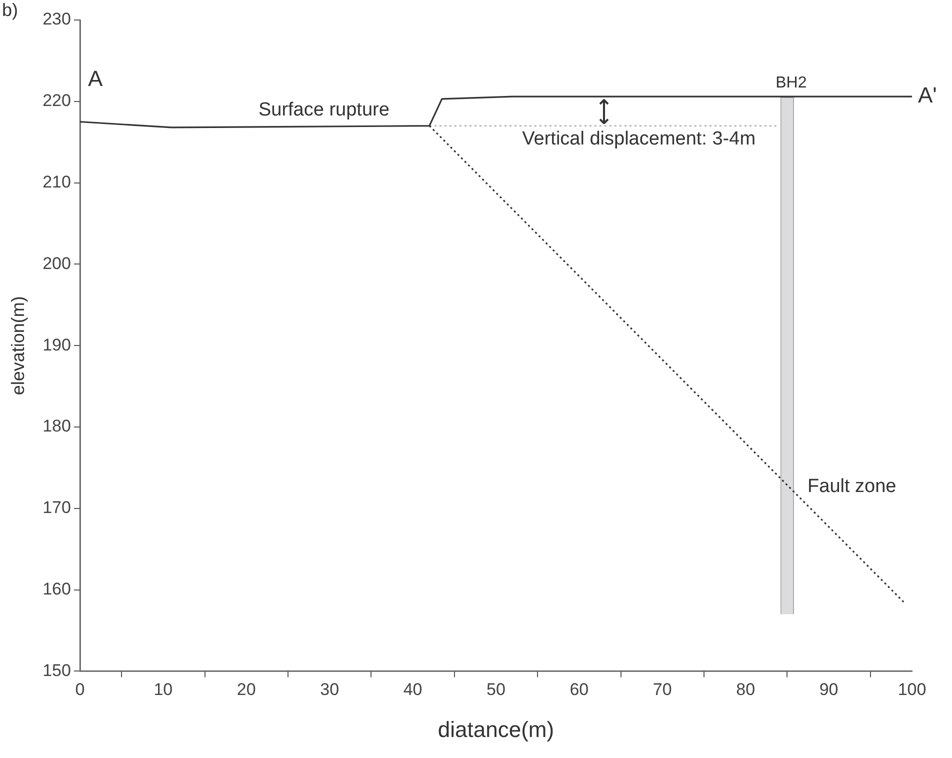 This screenshot has width=952, height=758. What do you see at coordinates (791, 83) in the screenshot?
I see `series-label: BH2` at bounding box center [791, 83].